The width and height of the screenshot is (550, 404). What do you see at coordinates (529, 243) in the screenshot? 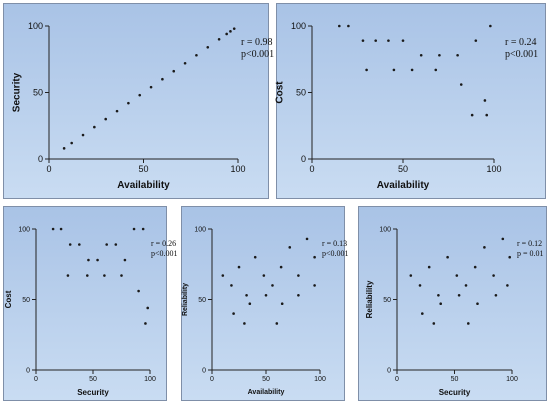
I see `stats-annotation: r = 0.12` at bounding box center [529, 243].